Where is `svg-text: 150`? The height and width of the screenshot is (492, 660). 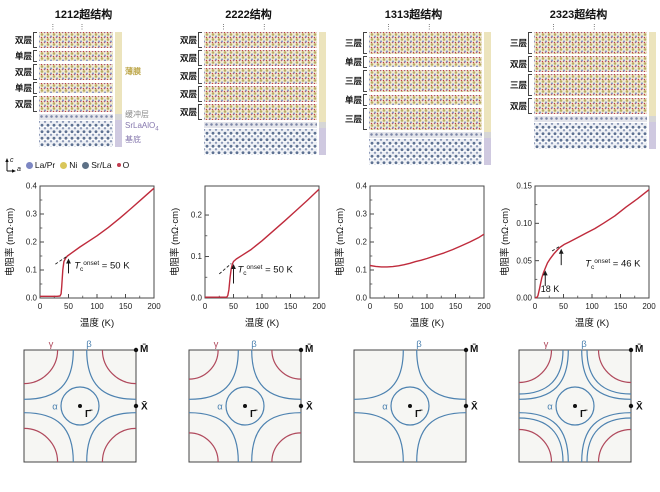 svg-text: 150 is located at coordinates (125, 306).